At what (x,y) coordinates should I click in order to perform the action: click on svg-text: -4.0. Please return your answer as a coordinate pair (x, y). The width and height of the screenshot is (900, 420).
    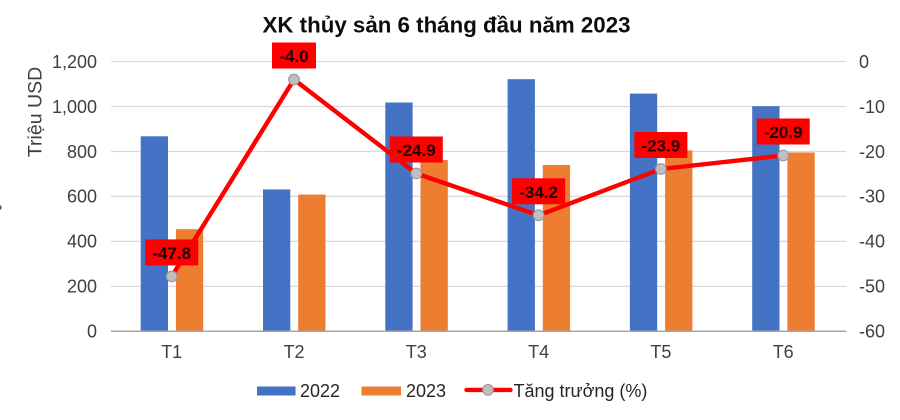
    Looking at the image, I should click on (293, 56).